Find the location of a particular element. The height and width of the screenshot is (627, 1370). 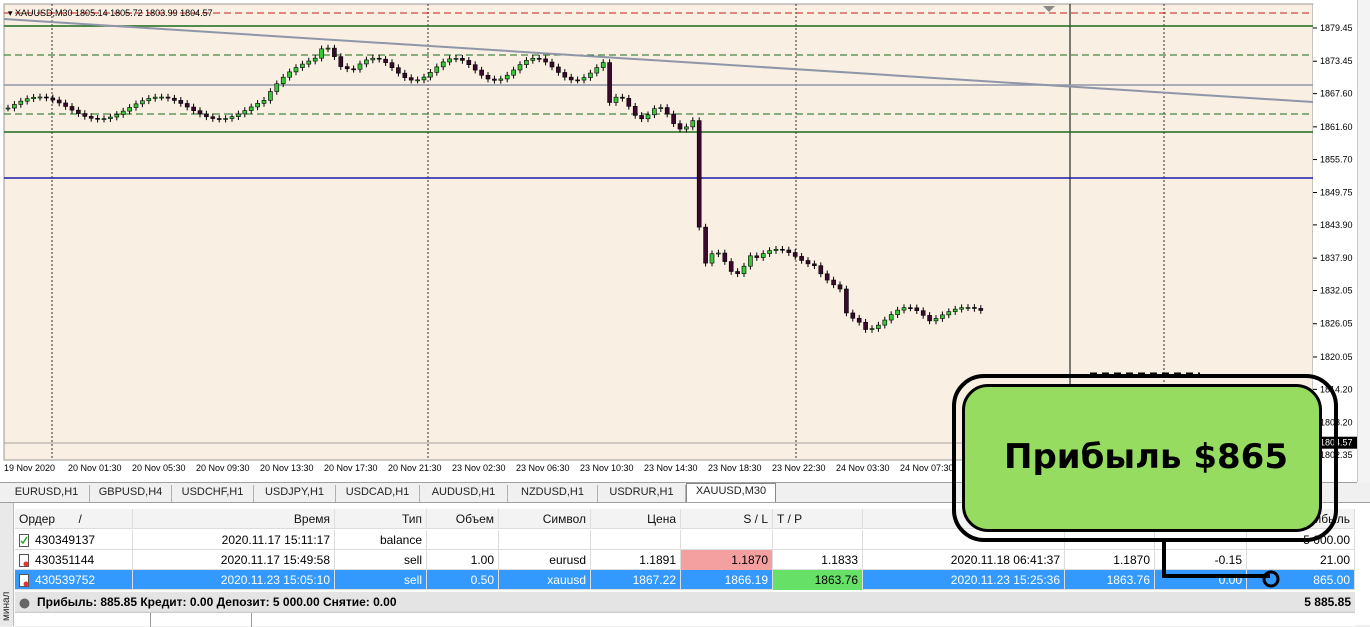

cell-tp: 1863.76 is located at coordinates (818, 580).